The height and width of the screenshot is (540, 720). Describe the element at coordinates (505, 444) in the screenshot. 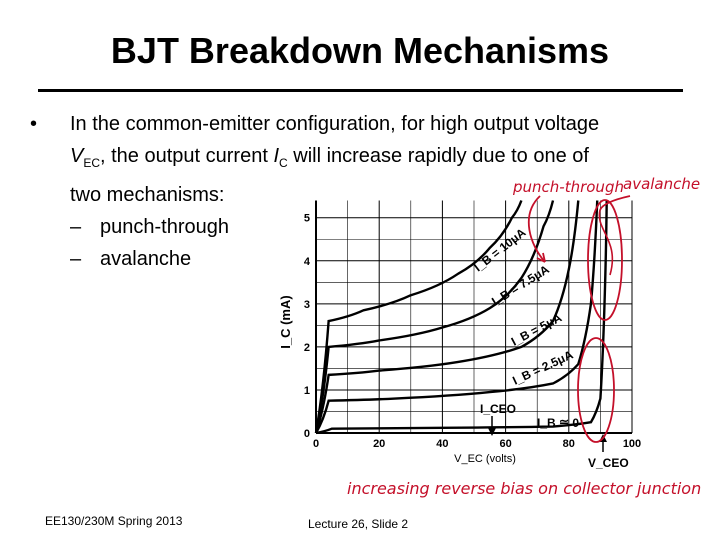

I see `x-tick-label: 60` at that location.